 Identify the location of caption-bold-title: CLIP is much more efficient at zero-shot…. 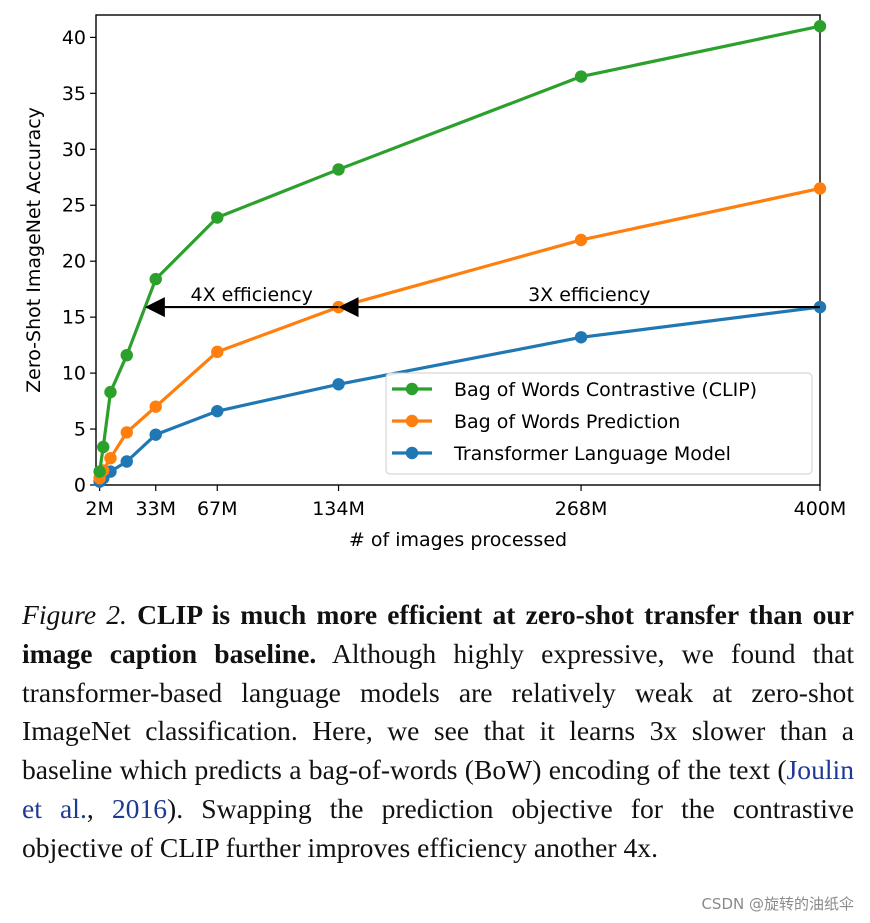
(438, 634).